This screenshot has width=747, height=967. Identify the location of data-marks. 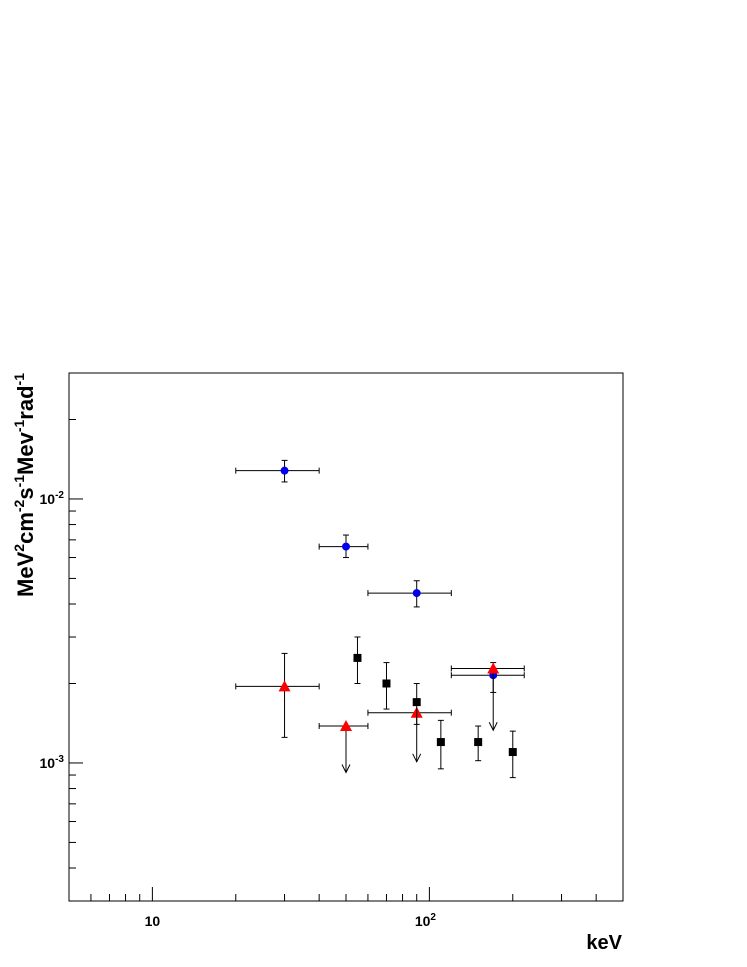
(380, 619).